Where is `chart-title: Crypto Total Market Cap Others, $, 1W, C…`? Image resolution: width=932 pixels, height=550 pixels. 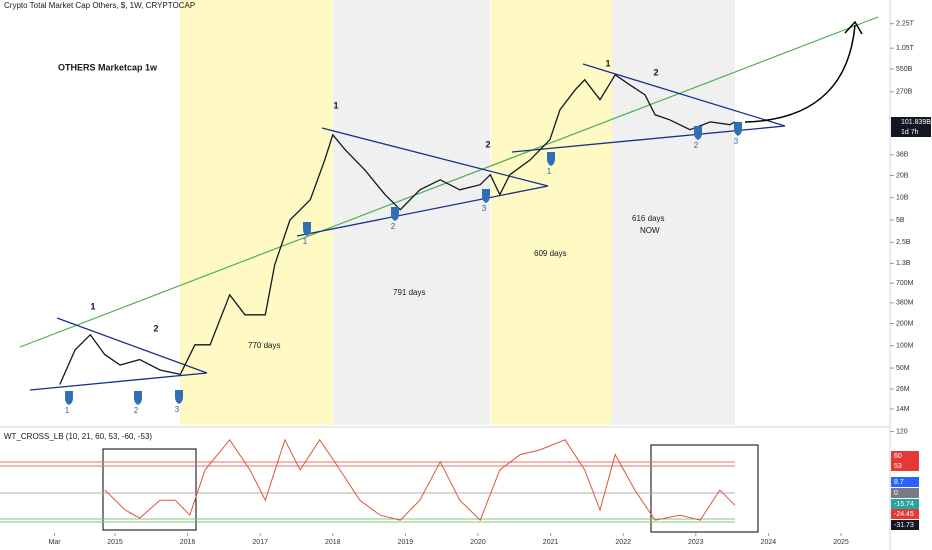 chart-title: Crypto Total Market Cap Others, $, 1W, C… is located at coordinates (99, 5).